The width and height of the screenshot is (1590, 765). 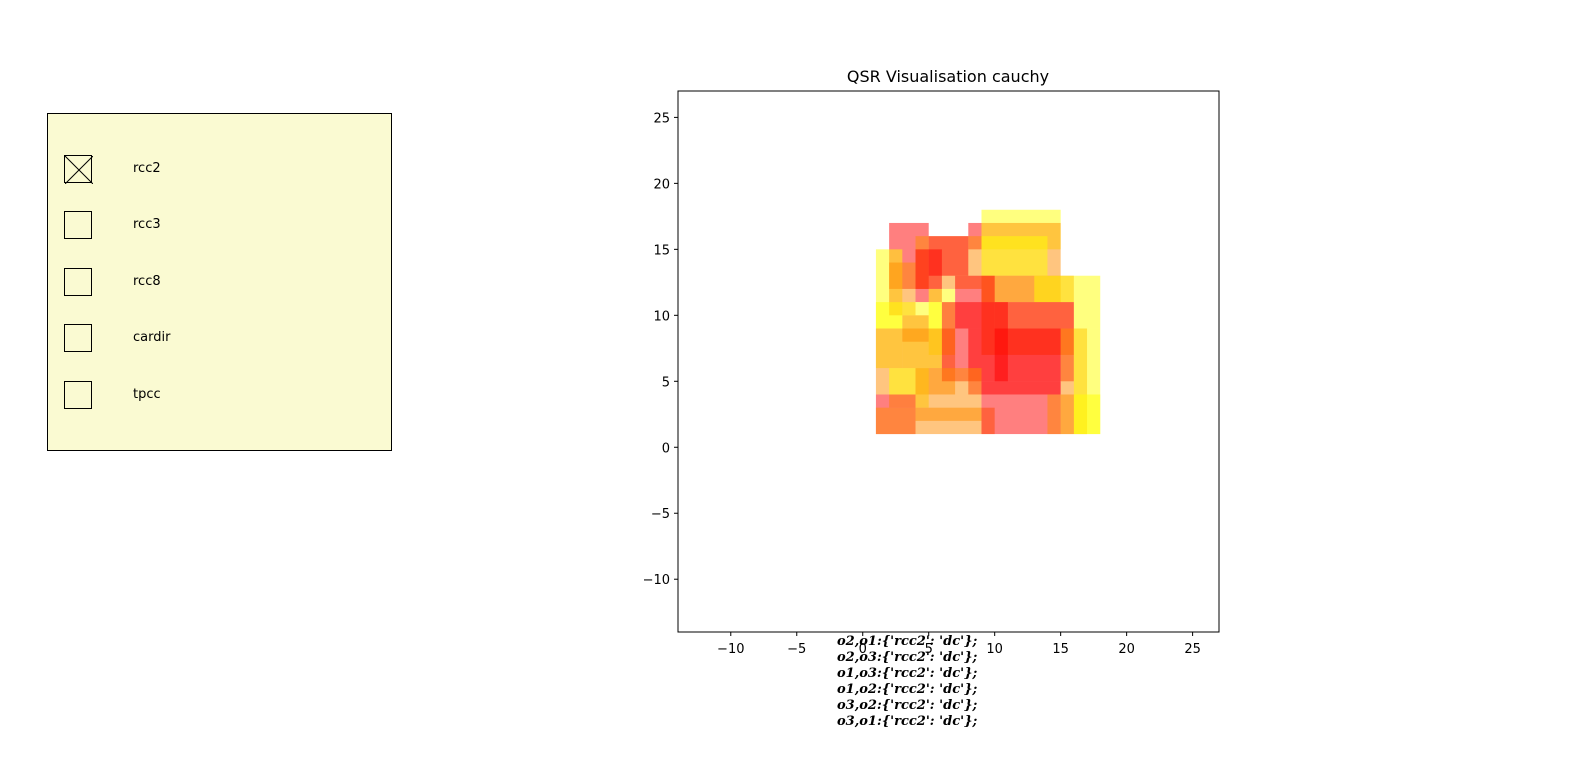 What do you see at coordinates (661, 184) in the screenshot?
I see `y-tick-label: 20` at bounding box center [661, 184].